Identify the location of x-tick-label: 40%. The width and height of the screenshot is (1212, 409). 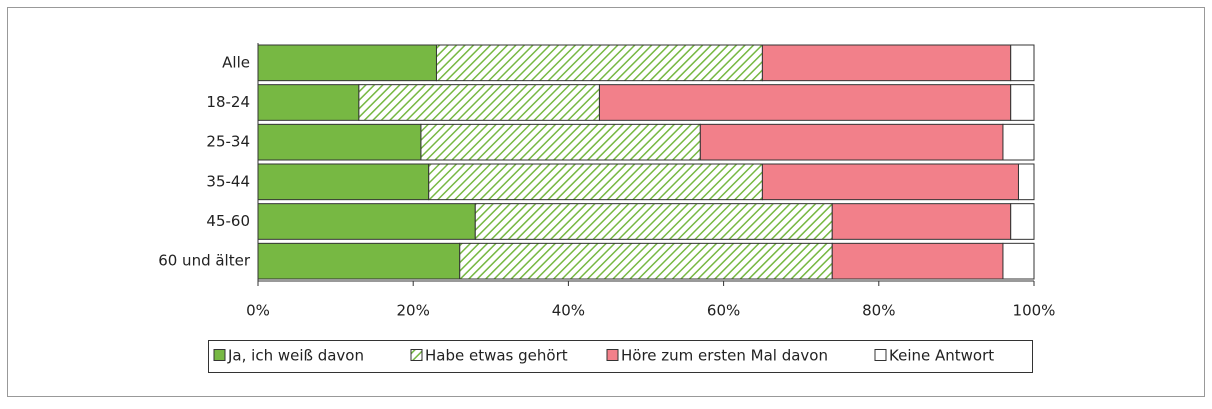
(568, 311).